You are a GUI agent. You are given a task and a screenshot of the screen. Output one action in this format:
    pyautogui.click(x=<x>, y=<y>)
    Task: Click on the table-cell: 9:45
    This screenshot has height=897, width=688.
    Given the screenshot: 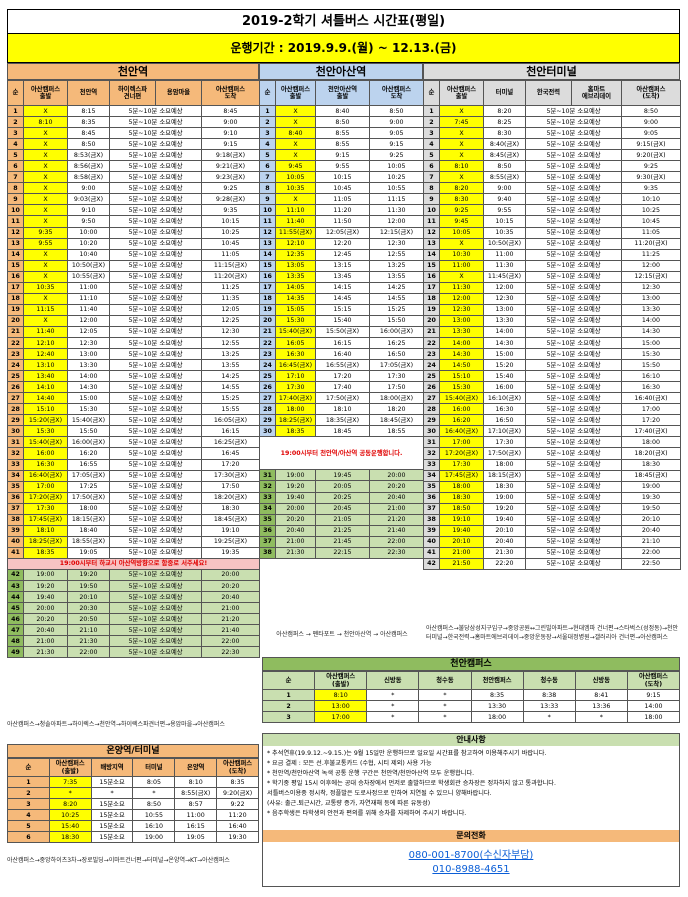 What is the action you would take?
    pyautogui.click(x=295, y=166)
    